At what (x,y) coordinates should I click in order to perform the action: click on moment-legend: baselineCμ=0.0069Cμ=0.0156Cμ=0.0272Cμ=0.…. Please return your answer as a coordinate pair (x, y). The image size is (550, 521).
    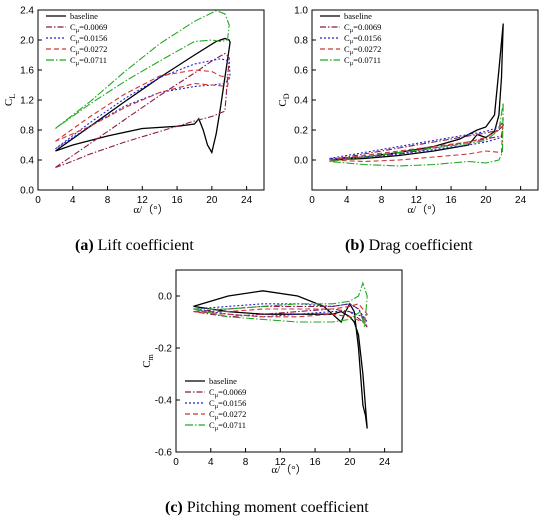
    Looking at the image, I should click on (215, 404).